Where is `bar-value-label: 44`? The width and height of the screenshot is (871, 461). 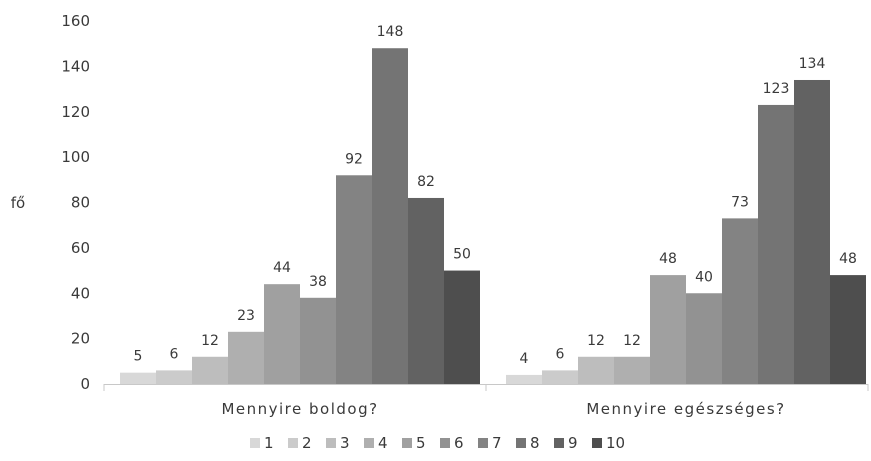
bar-value-label: 44 is located at coordinates (282, 268).